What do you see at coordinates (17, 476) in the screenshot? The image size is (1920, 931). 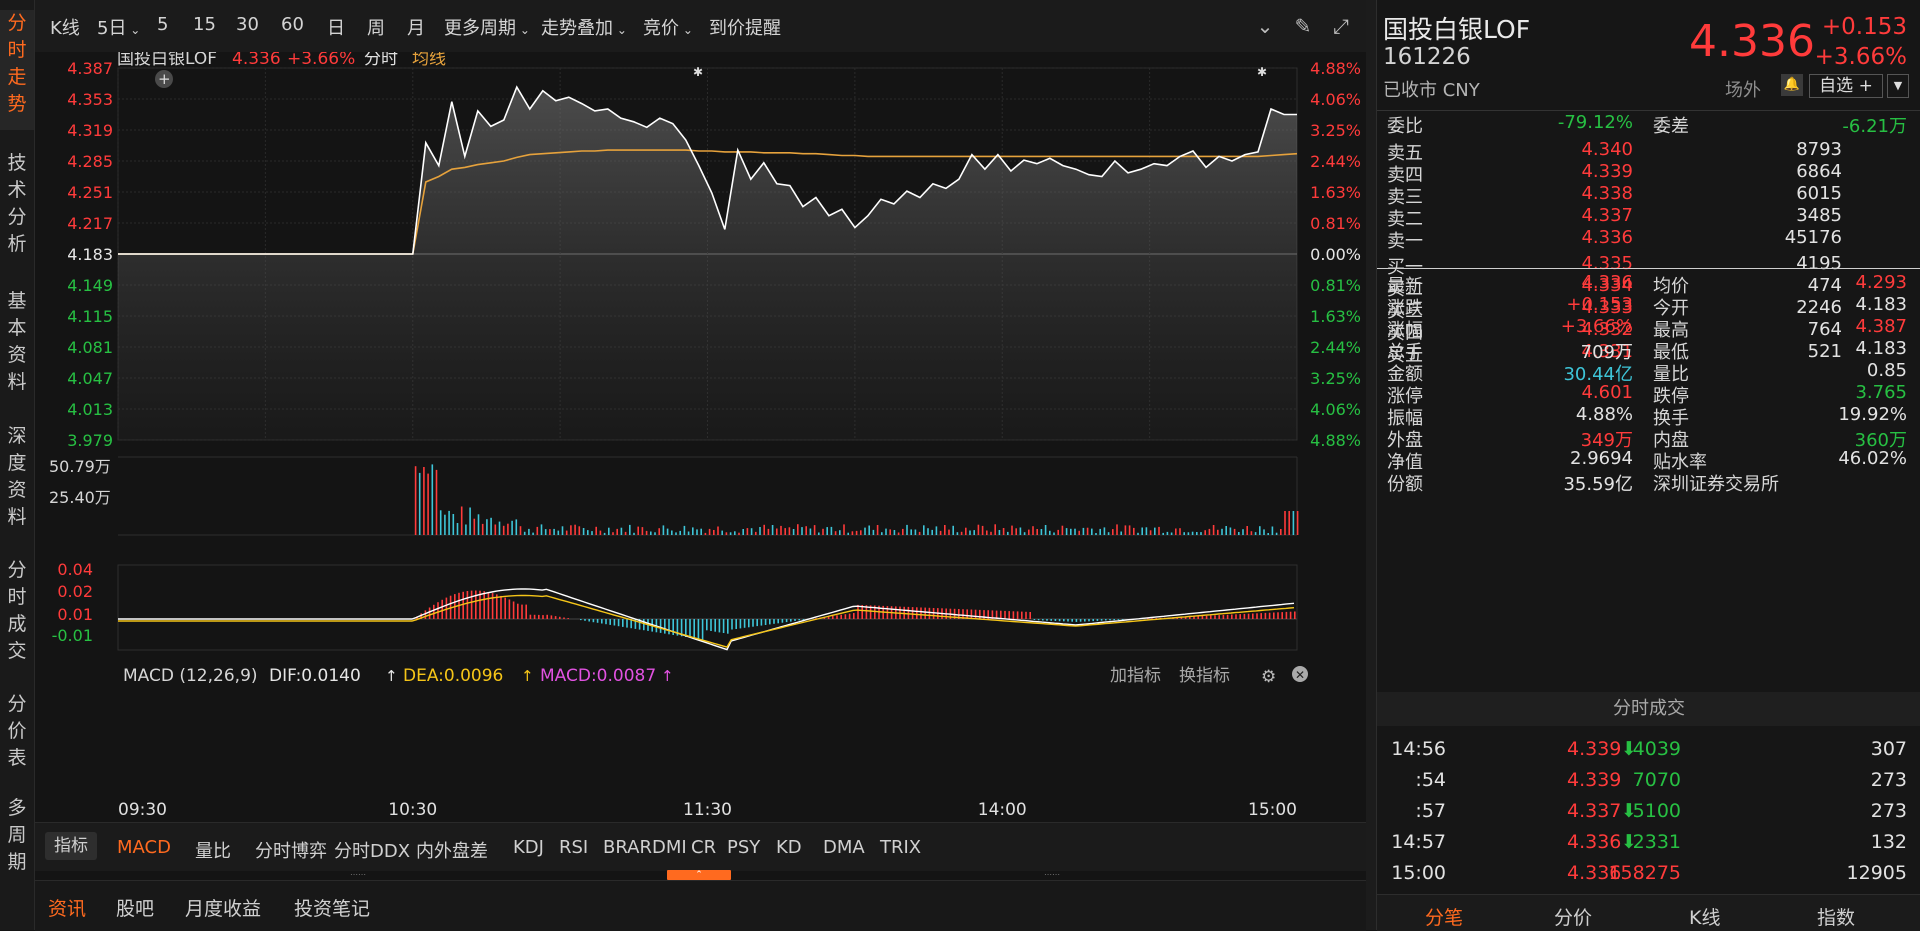 I see `nav-tab-deep-info: 深度资料` at bounding box center [17, 476].